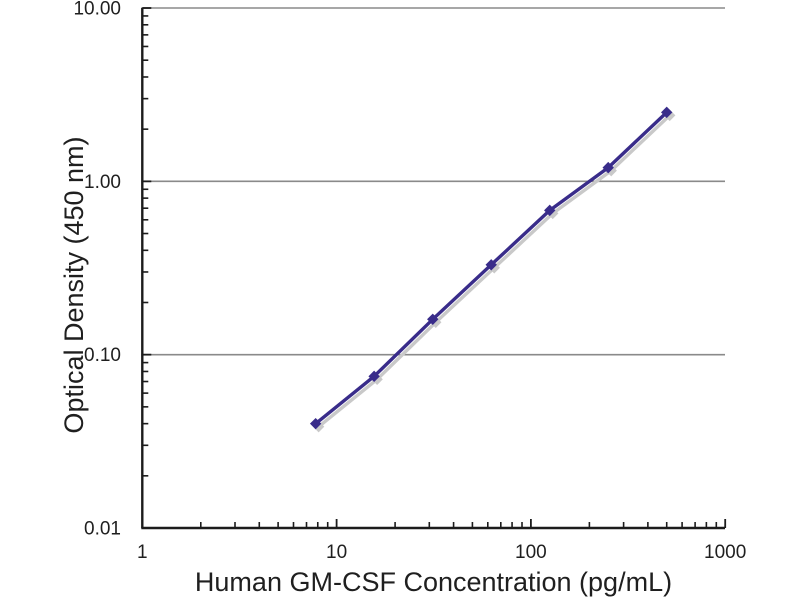 The width and height of the screenshot is (800, 600). I want to click on x-tick-label: 1000, so click(725, 552).